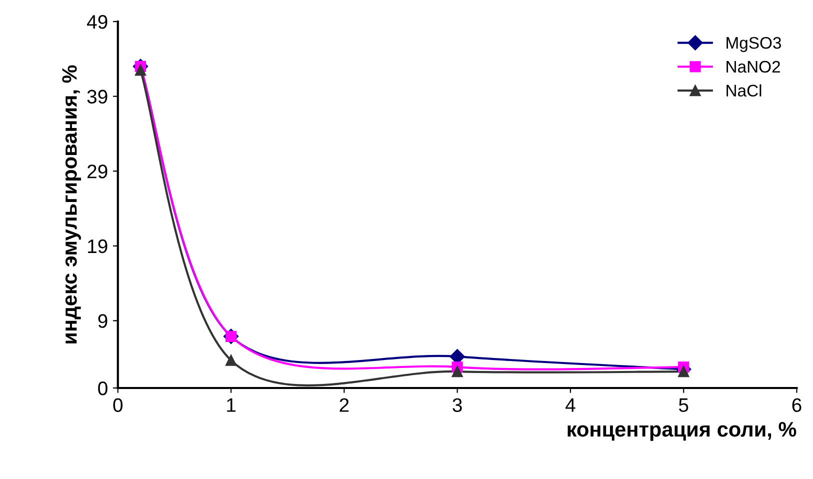 The height and width of the screenshot is (479, 813). Describe the element at coordinates (118, 405) in the screenshot. I see `x-tick-label: 0` at that location.